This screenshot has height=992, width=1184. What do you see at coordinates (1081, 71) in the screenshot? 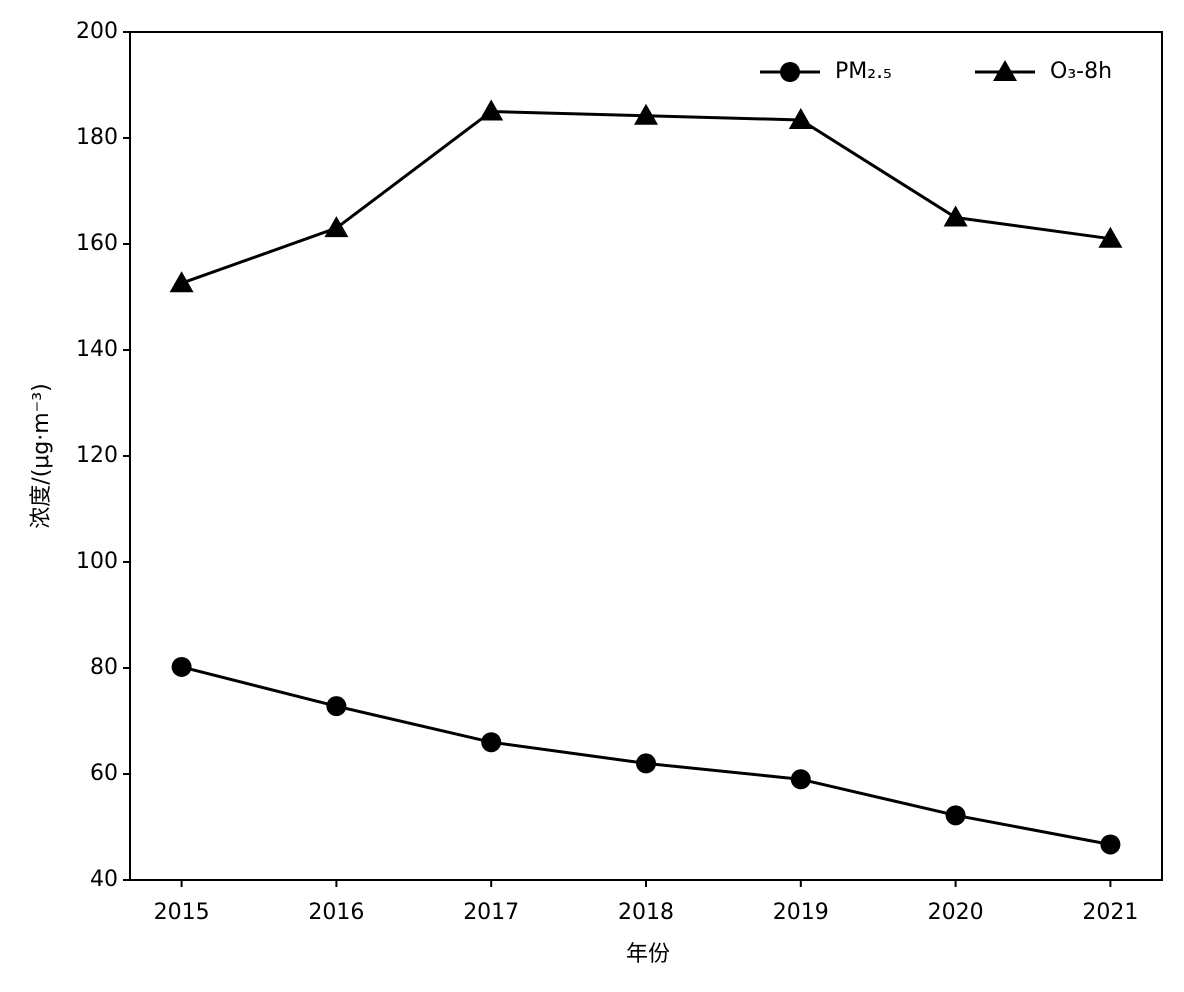
I see `legend-label: O₃-8h` at bounding box center [1081, 71].